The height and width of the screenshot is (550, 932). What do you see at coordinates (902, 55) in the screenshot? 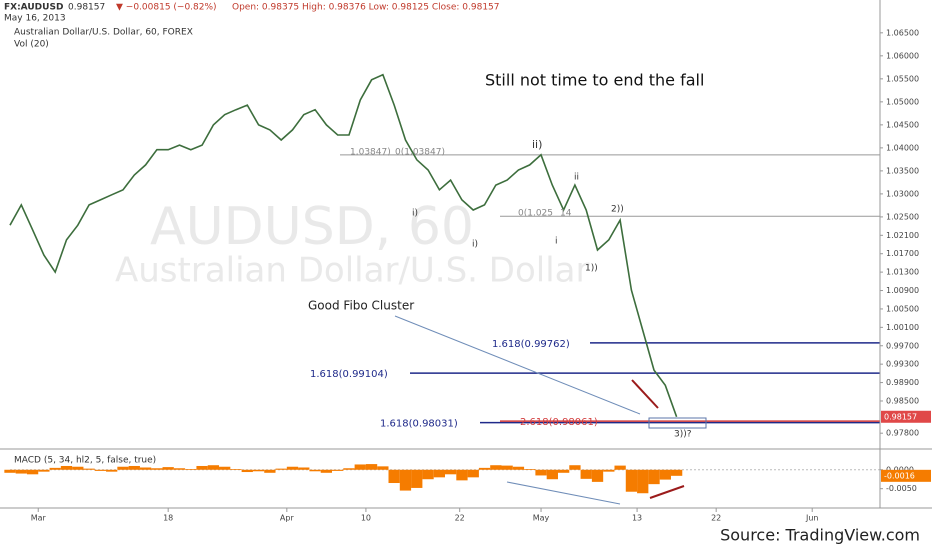
I see `y-tick-label: 1.06000` at bounding box center [902, 55].